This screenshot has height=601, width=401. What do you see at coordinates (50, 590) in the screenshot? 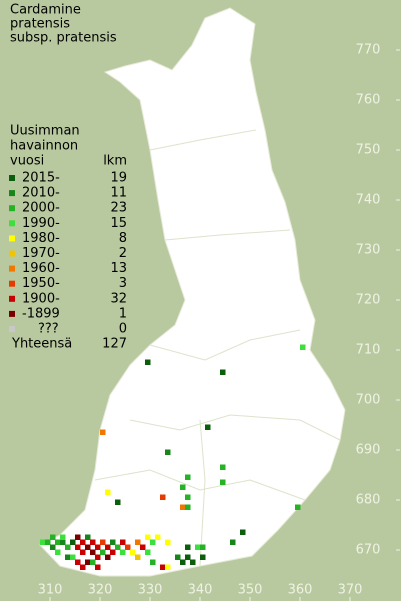
I see `x-tick-label: 310` at bounding box center [50, 590].